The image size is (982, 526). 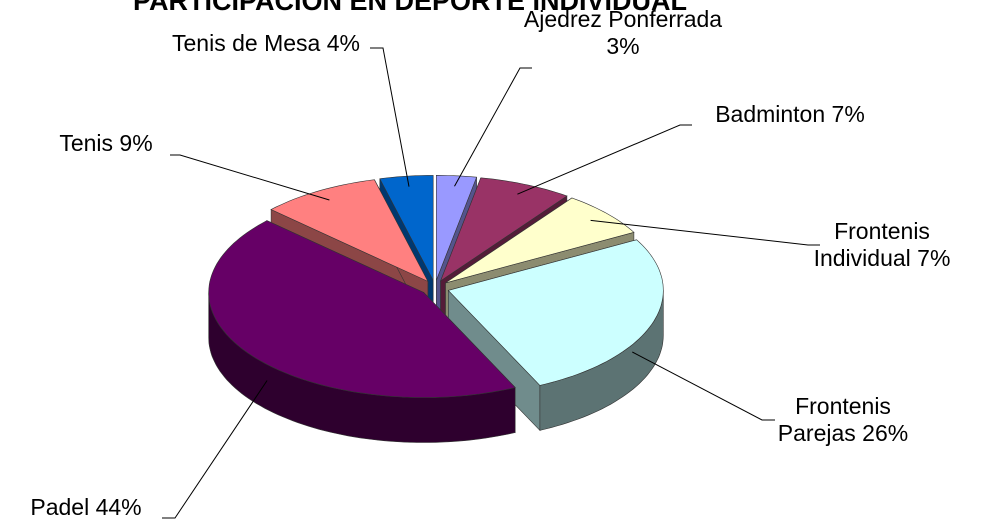 I want to click on chart-title: PARTICIPACIÓN EN DEPORTE INDIVIDUAL, so click(x=410, y=8).